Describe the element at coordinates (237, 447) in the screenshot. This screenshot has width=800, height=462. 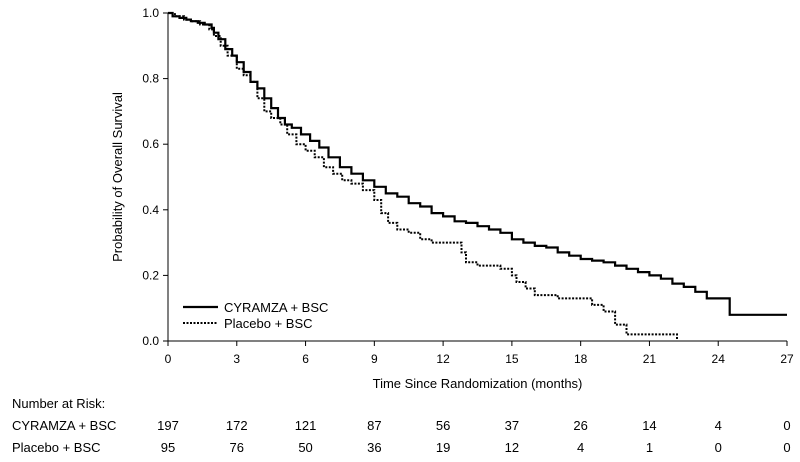
I see `risk-value: 76` at that location.